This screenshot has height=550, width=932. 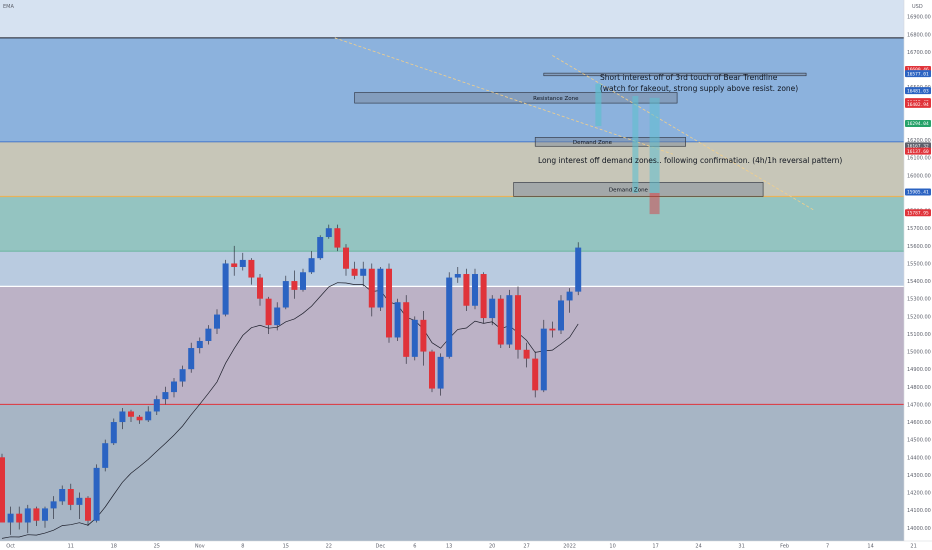 I want to click on price-badge-label: 16481.03, so click(x=918, y=91).